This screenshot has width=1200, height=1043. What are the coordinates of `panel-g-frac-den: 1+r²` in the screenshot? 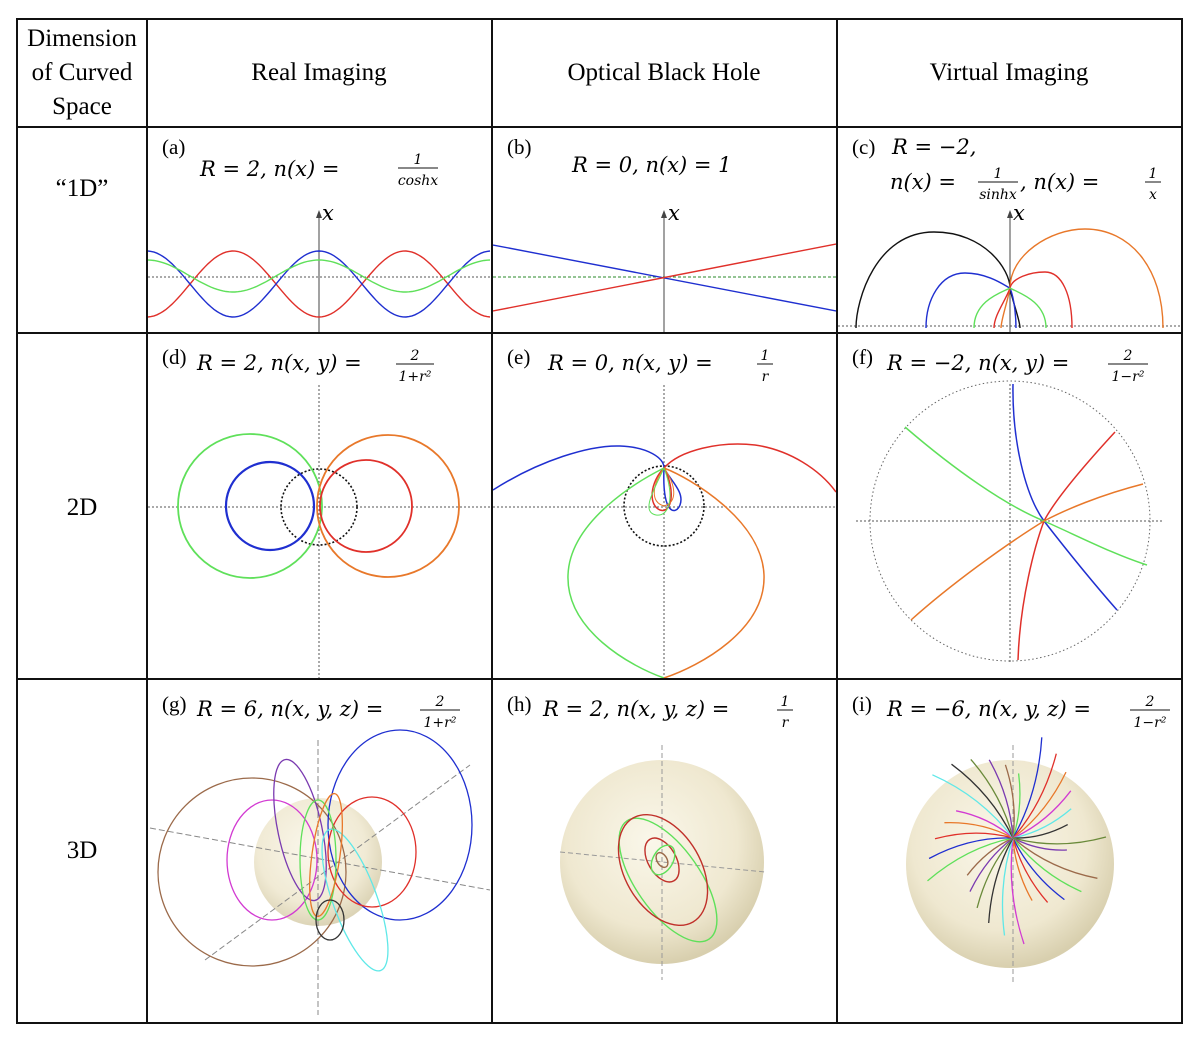 It's located at (440, 723).